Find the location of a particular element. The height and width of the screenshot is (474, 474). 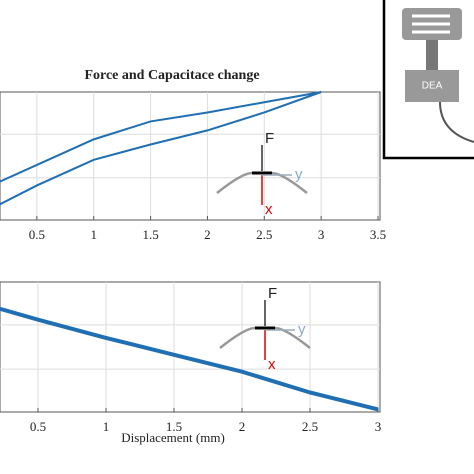

cable is located at coordinates (456, 122).